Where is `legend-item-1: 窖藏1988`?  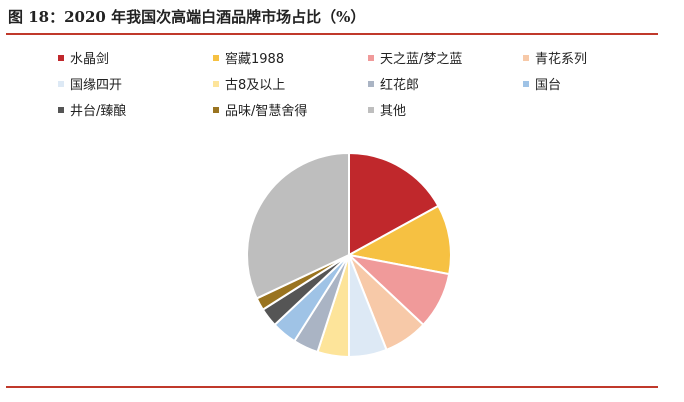 legend-item-1: 窖藏1988 is located at coordinates (248, 57).